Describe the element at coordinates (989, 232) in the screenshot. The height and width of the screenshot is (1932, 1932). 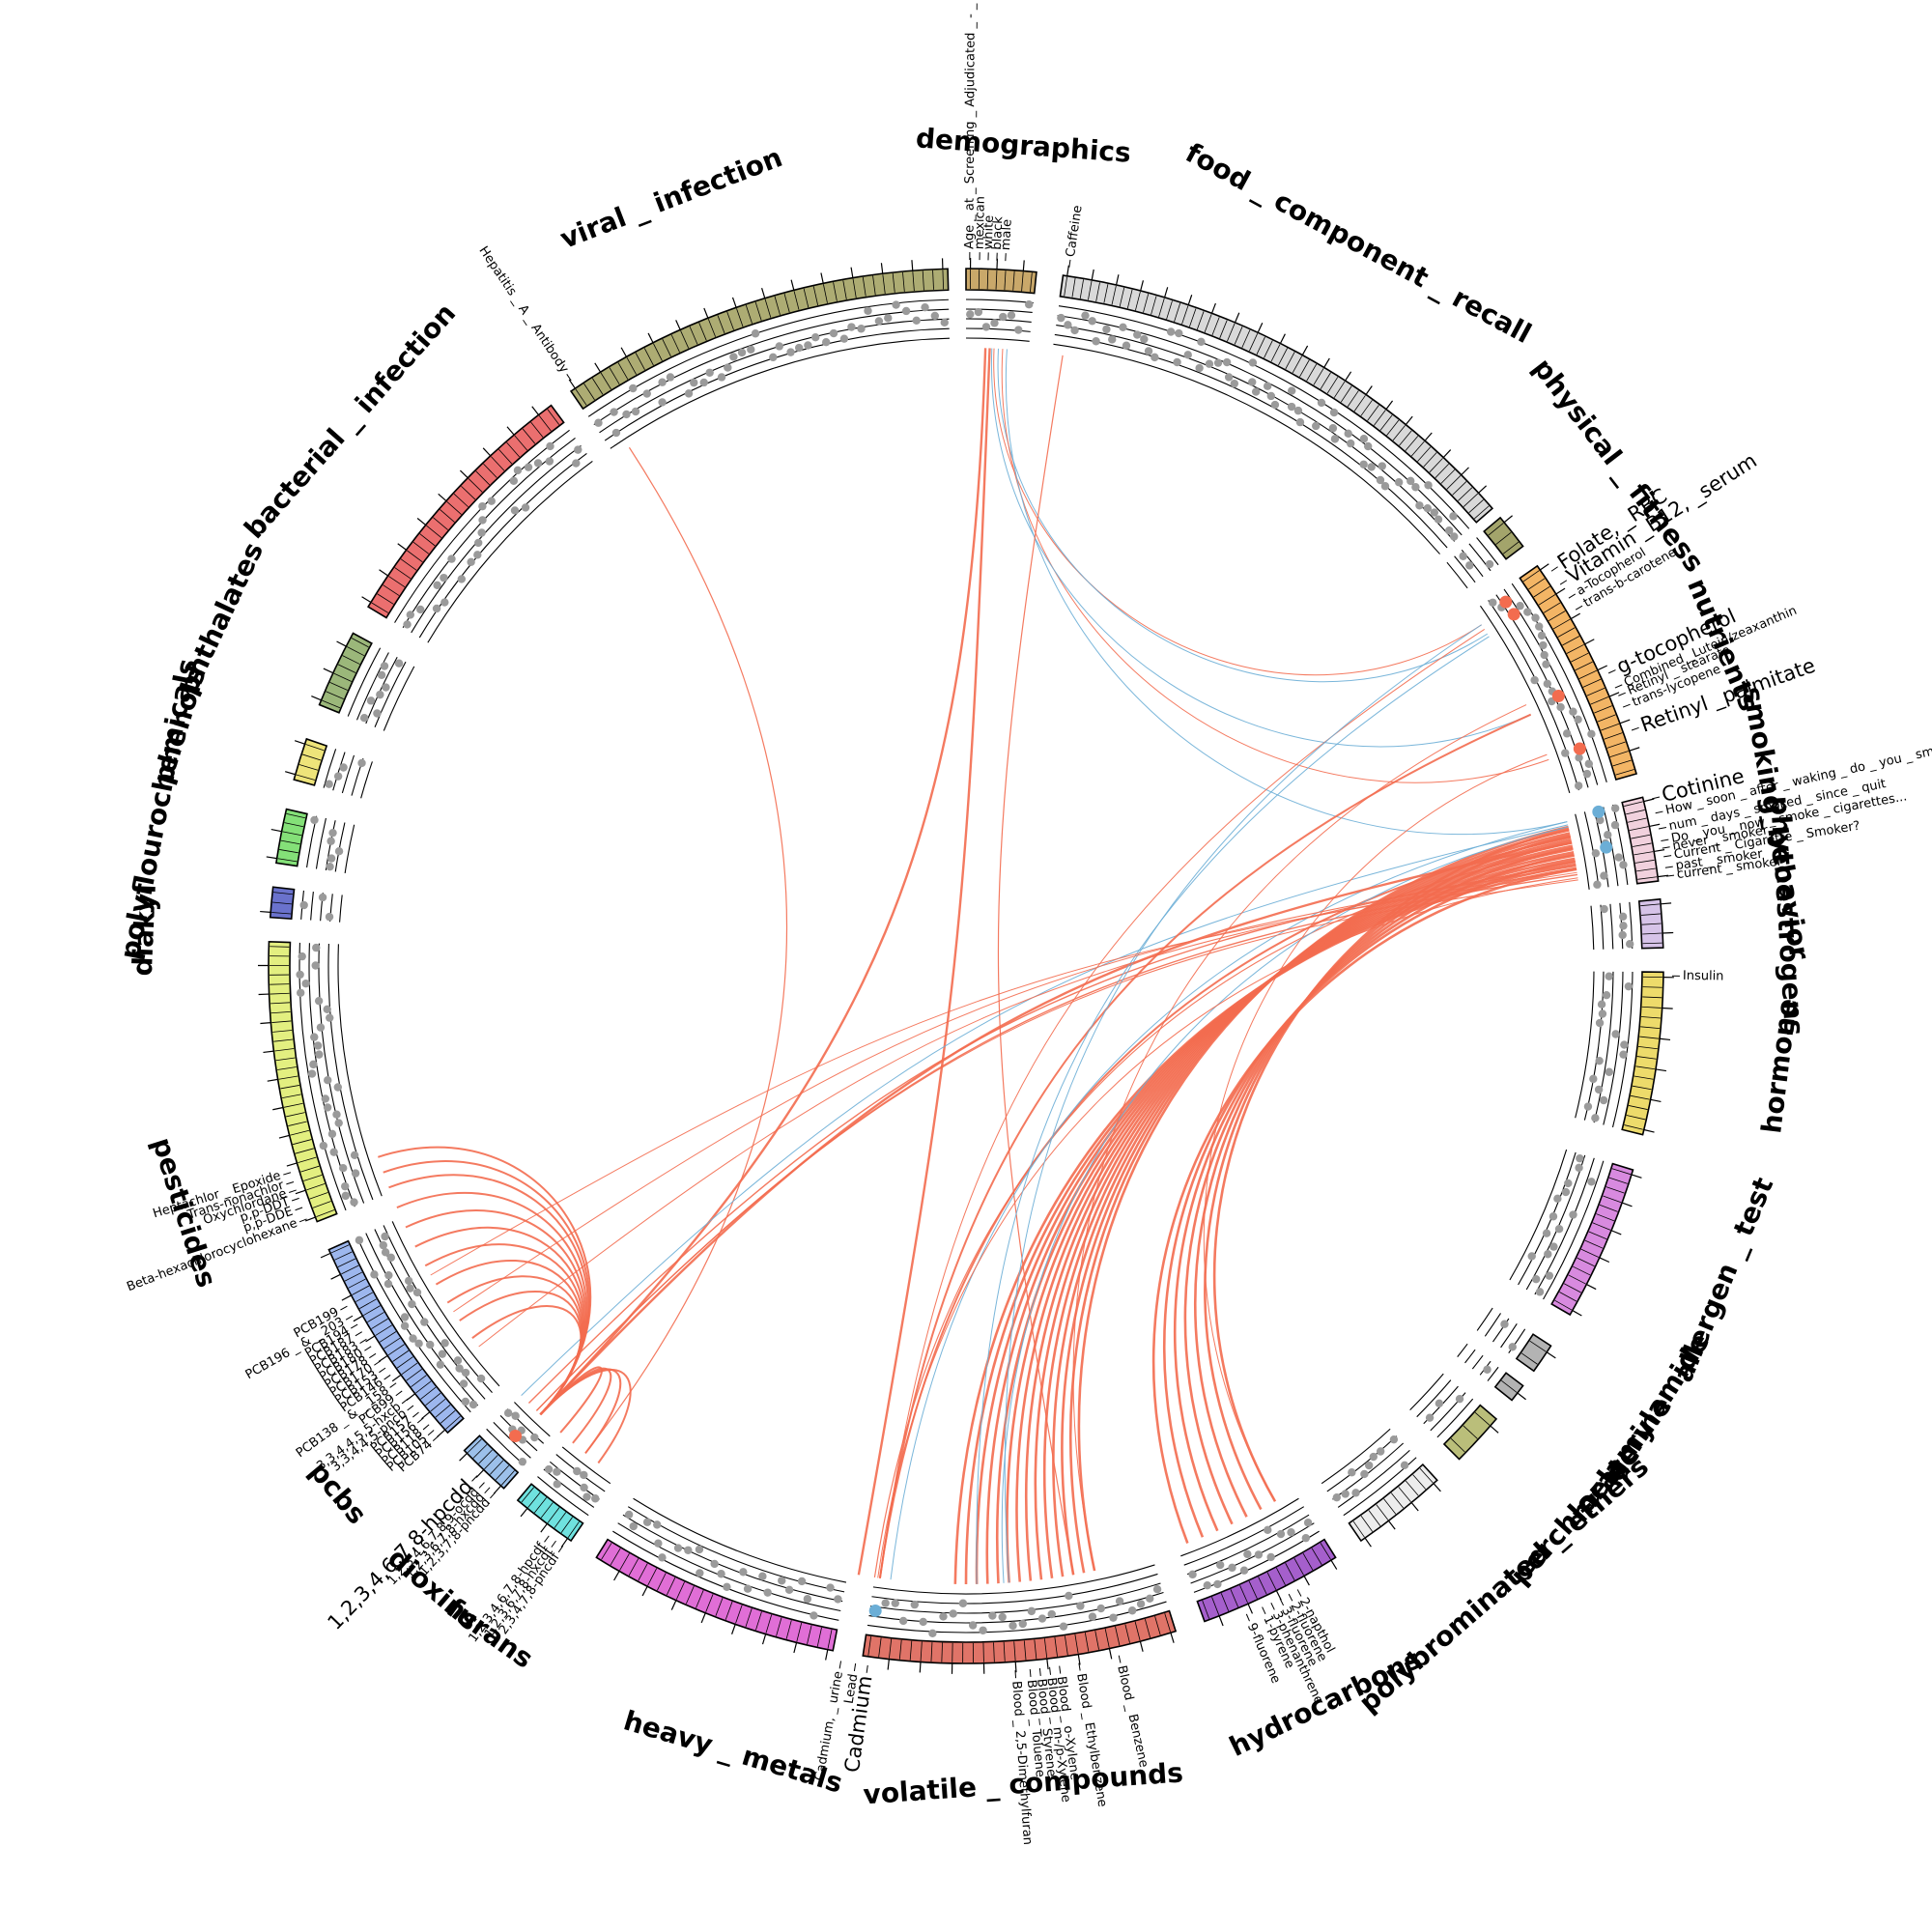
I see `variable-label: white` at that location.